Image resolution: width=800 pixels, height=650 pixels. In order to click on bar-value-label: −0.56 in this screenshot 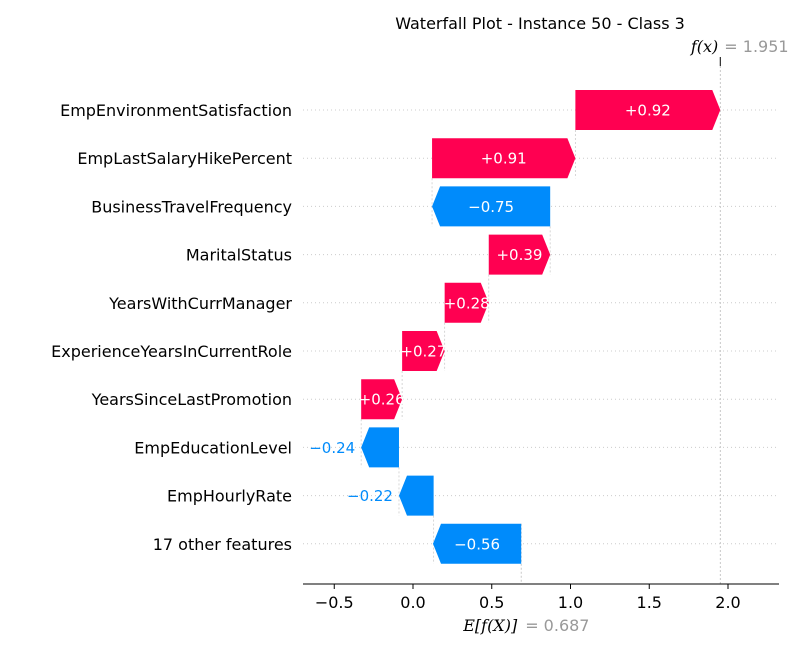, I will do `click(477, 544)`.